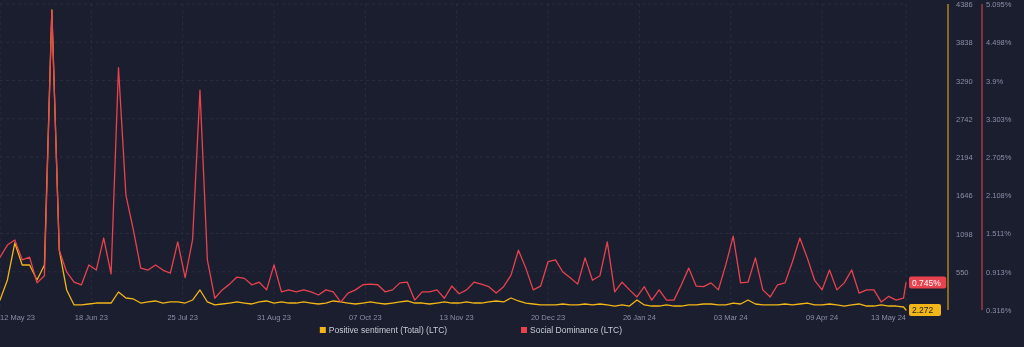 The height and width of the screenshot is (347, 1024). I want to click on data-label: 2.272, so click(923, 310).